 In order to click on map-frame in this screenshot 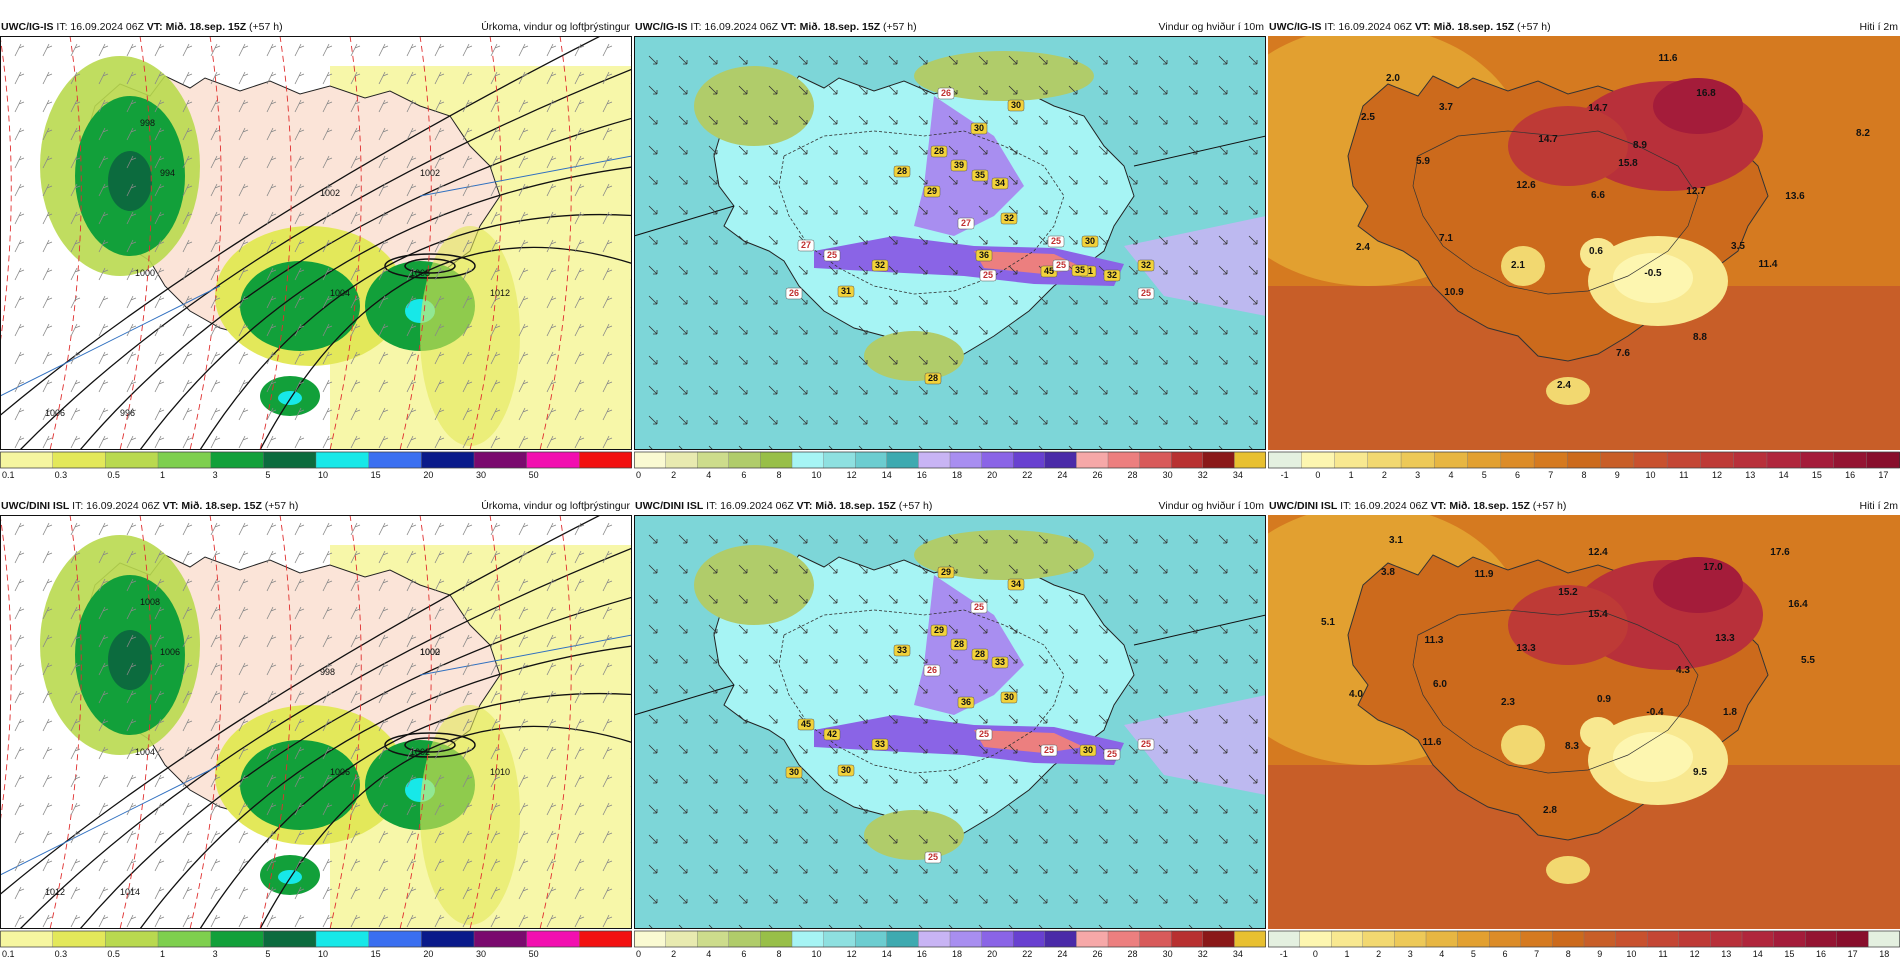, I will do `click(950, 722)`.